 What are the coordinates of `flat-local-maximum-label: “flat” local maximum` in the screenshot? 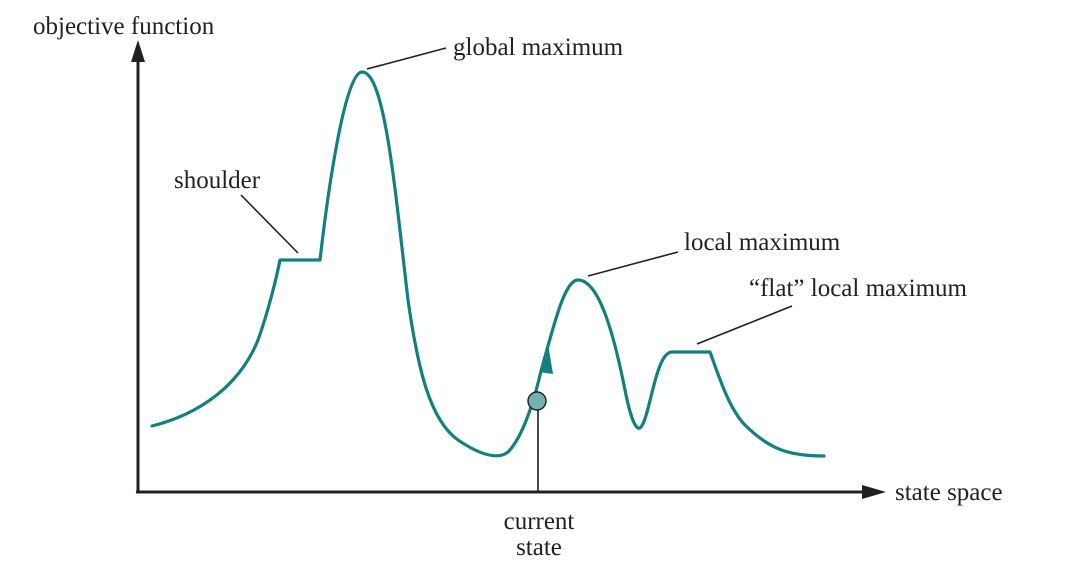 It's located at (858, 288).